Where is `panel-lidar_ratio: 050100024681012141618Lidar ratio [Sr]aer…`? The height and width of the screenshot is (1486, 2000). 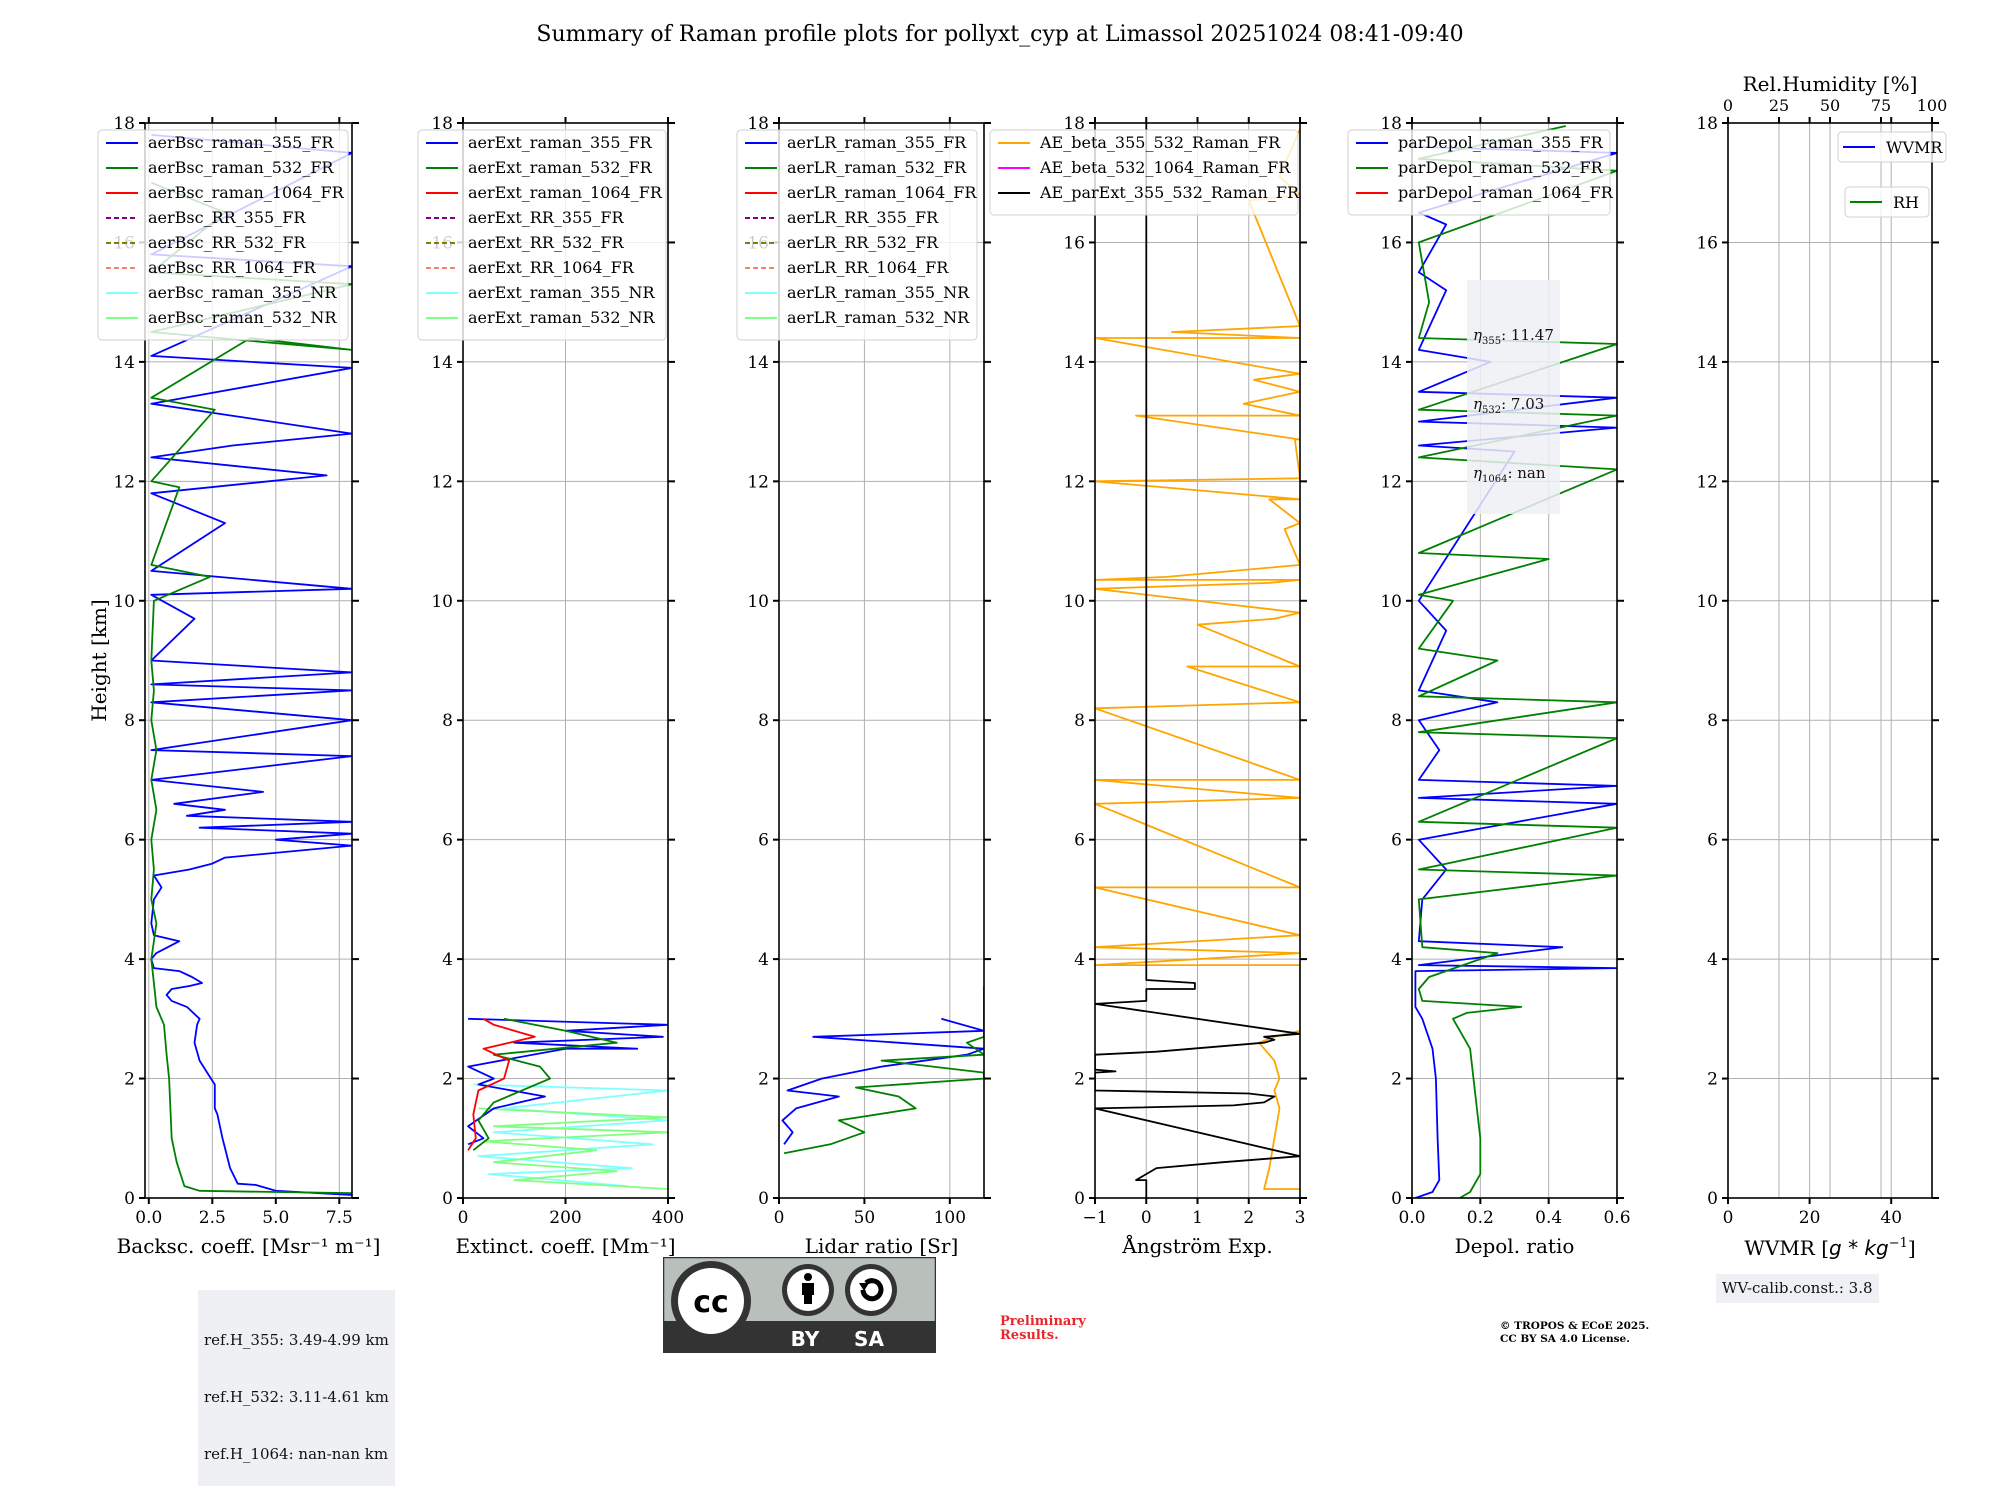 panel-lidar_ratio: 050100024681012141618Lidar ratio [Sr]aer… is located at coordinates (863, 686).